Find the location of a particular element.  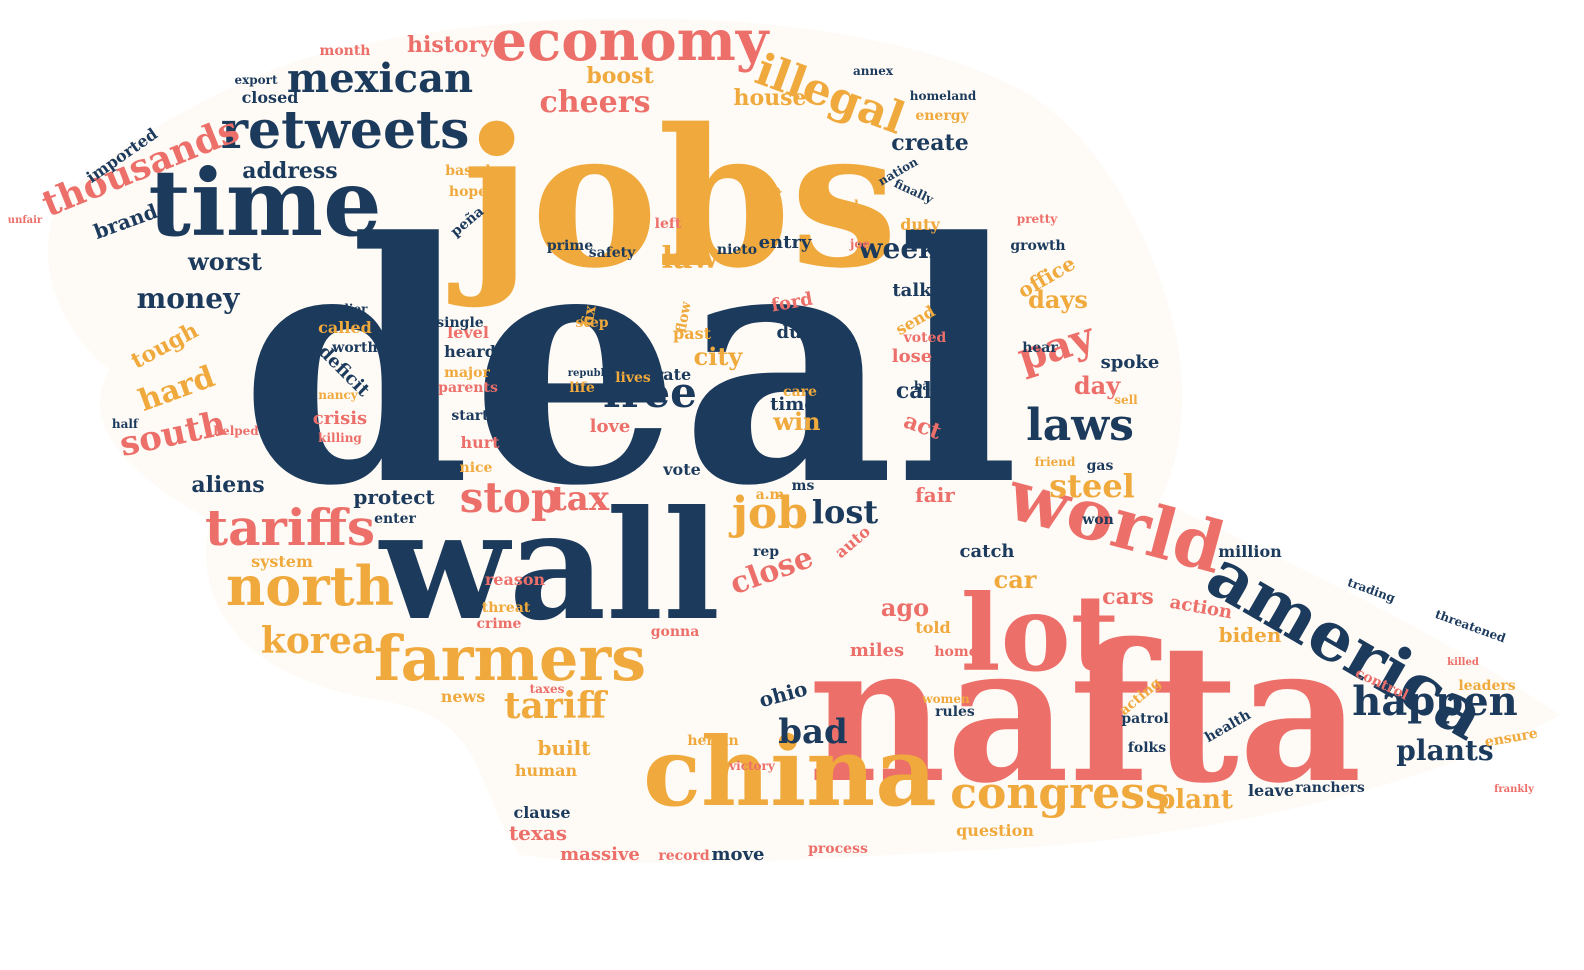

word-killed: killed is located at coordinates (1463, 662).